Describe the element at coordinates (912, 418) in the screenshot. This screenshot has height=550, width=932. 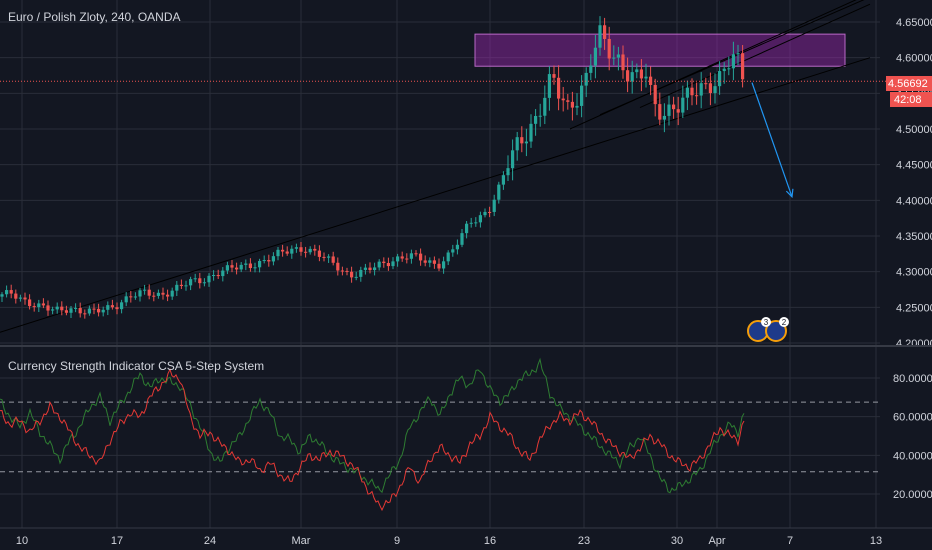
I see `indicator-tick-label: 60.00000` at that location.